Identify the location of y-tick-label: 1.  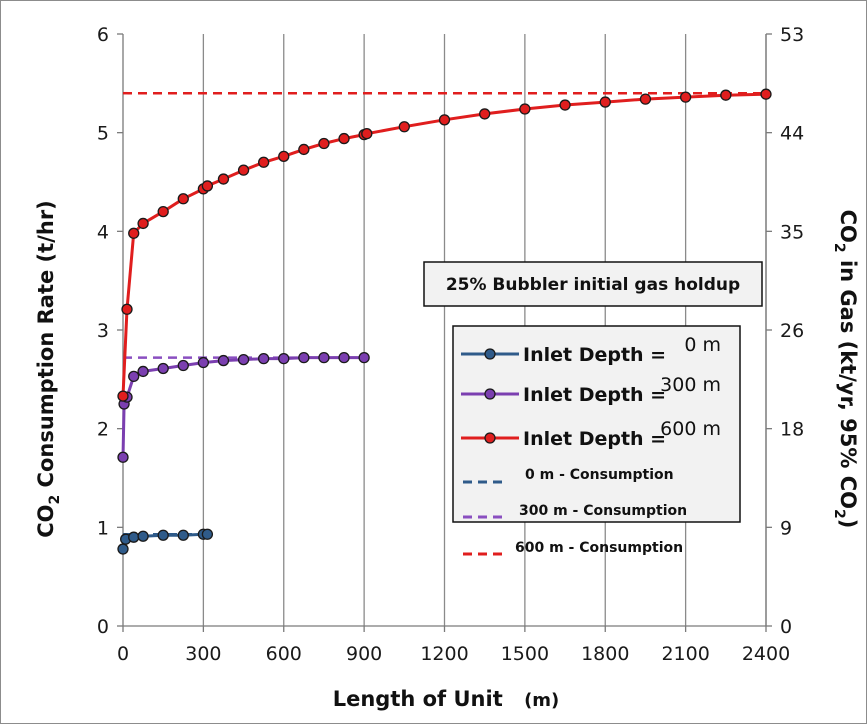
(103, 528).